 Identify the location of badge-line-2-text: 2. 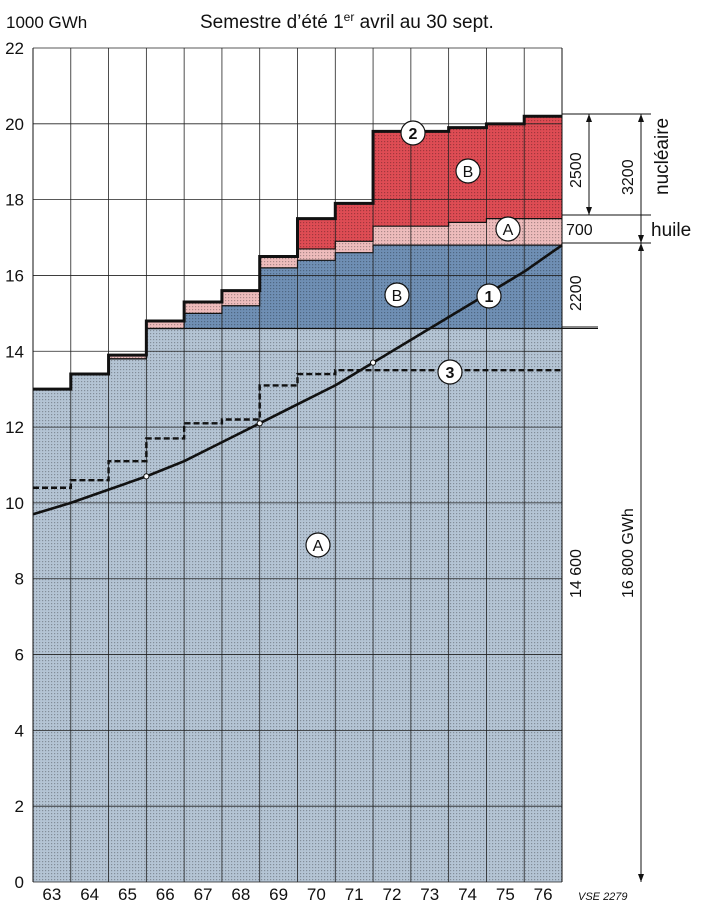
(413, 134).